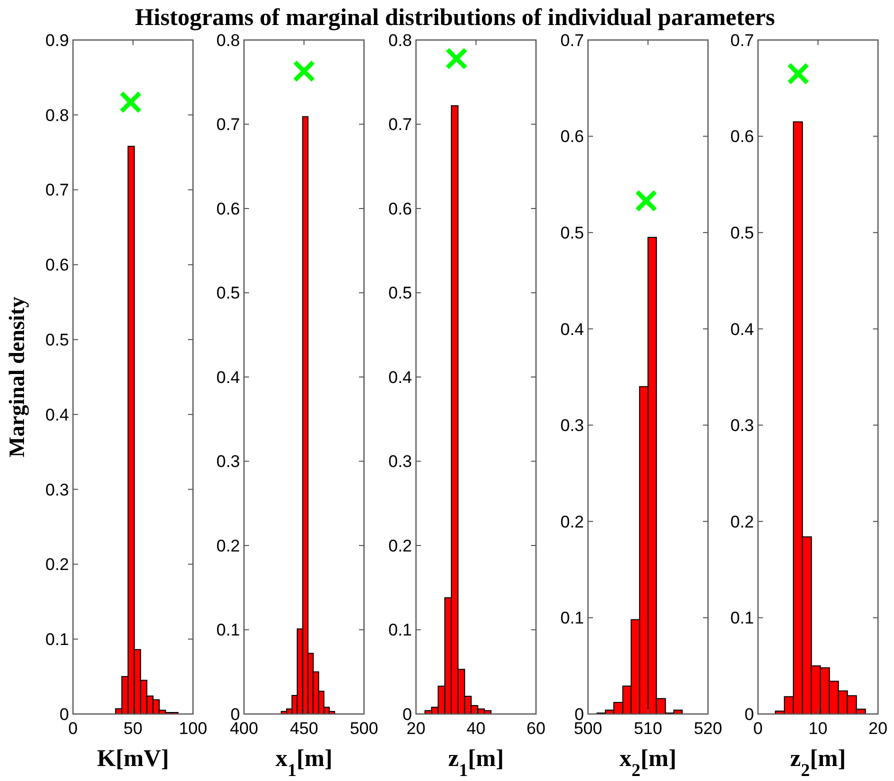  I want to click on x-axis-title: K[mV], so click(133, 759).